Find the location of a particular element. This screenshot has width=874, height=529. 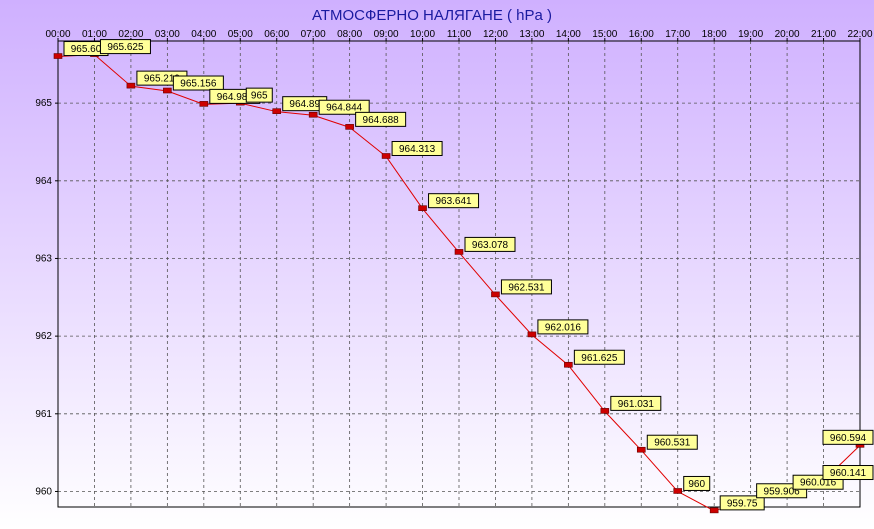

data-label: 964.89 is located at coordinates (304, 104).